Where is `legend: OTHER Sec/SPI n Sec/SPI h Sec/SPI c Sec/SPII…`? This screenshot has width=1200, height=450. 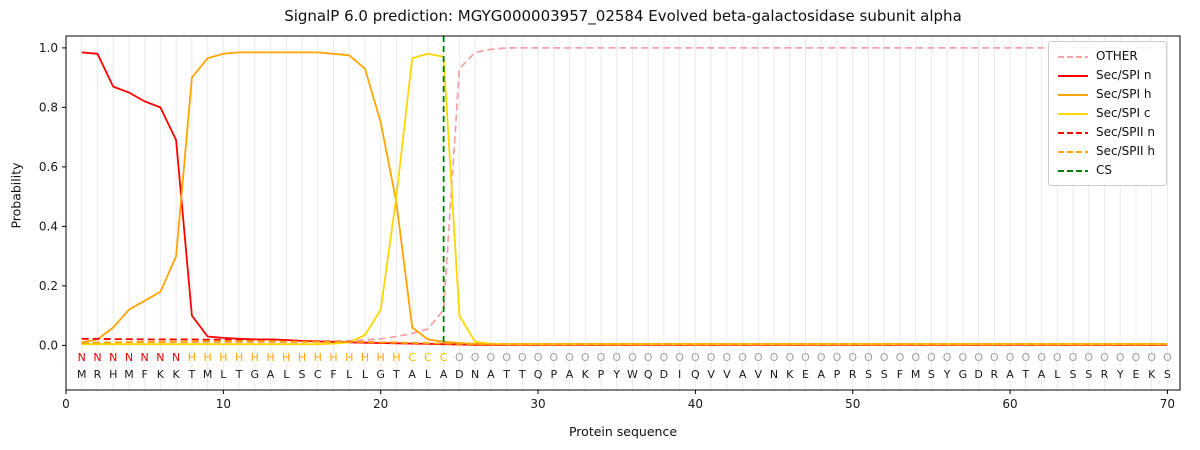 legend: OTHER Sec/SPI n Sec/SPI h Sec/SPI c Sec/SPII… is located at coordinates (1107, 113).